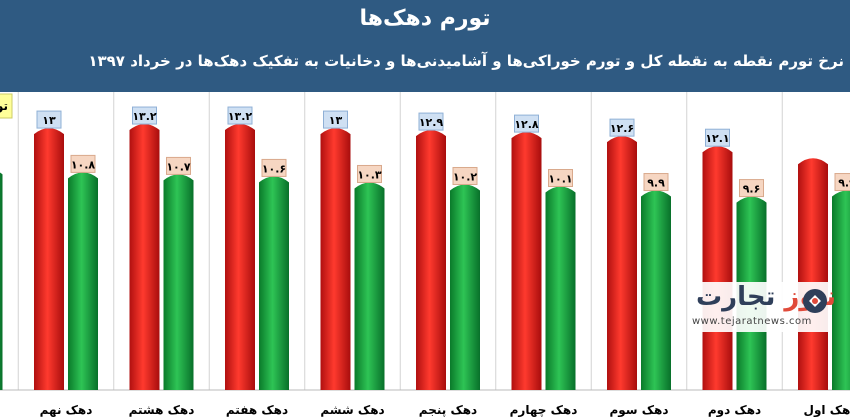 This screenshot has height=420, width=850. I want to click on data-label: ۱۰.۸, so click(83, 164).